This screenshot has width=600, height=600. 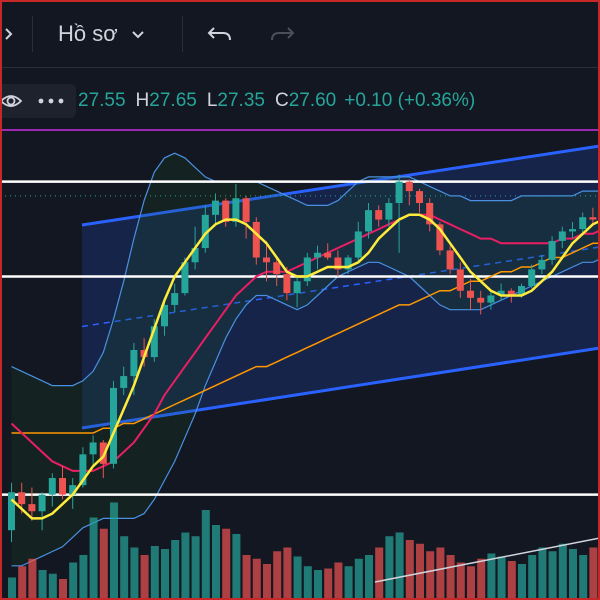 What do you see at coordinates (173, 100) in the screenshot?
I see `high-value: 27.65` at bounding box center [173, 100].